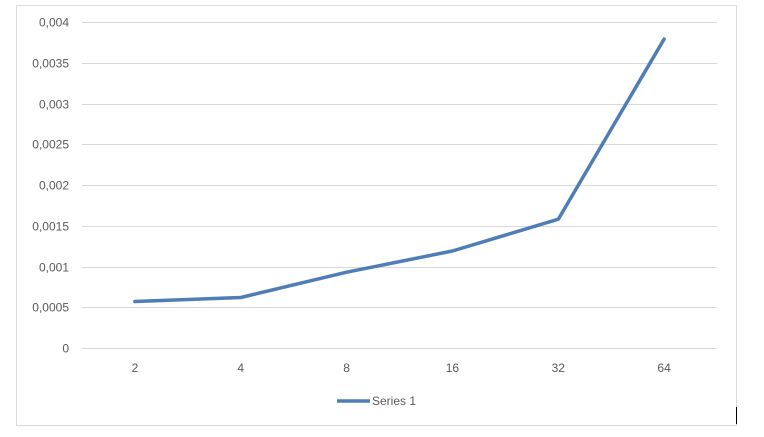  What do you see at coordinates (50, 227) in the screenshot?
I see `y-tick-label: 0,0015` at bounding box center [50, 227].